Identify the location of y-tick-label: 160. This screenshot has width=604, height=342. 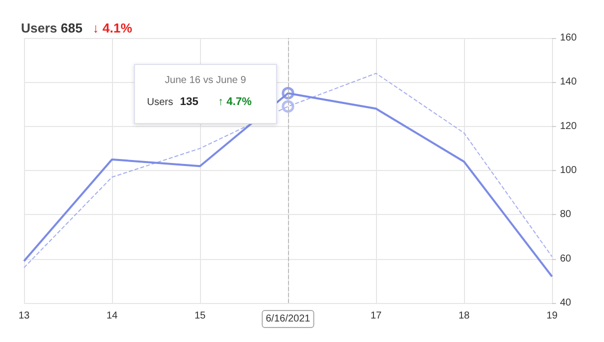
(569, 38).